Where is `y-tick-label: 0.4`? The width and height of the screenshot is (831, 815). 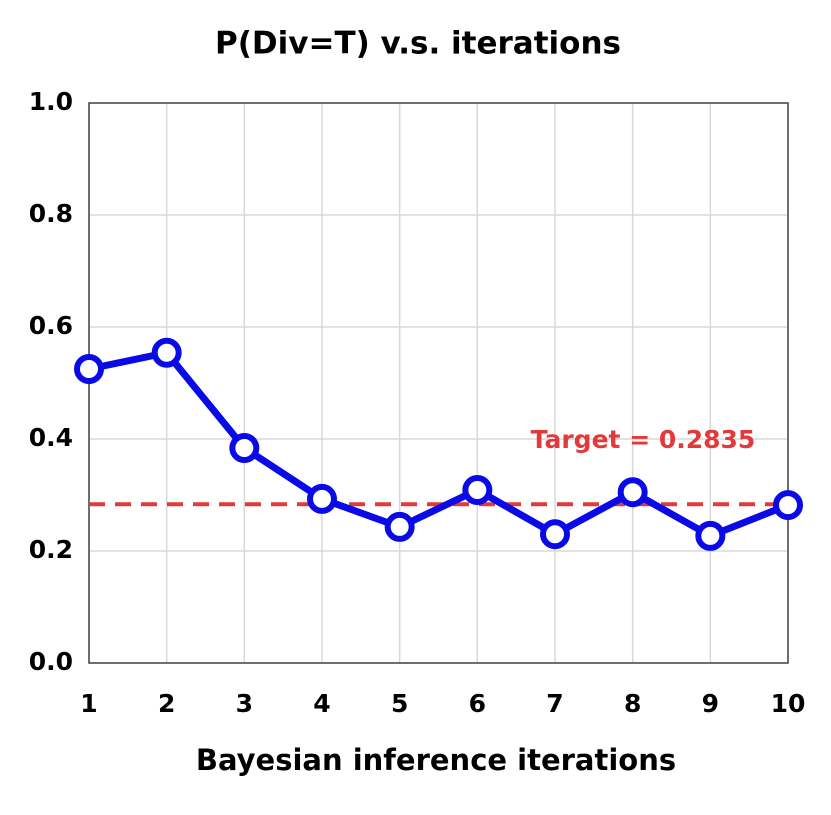
y-tick-label: 0.4 is located at coordinates (51, 437).